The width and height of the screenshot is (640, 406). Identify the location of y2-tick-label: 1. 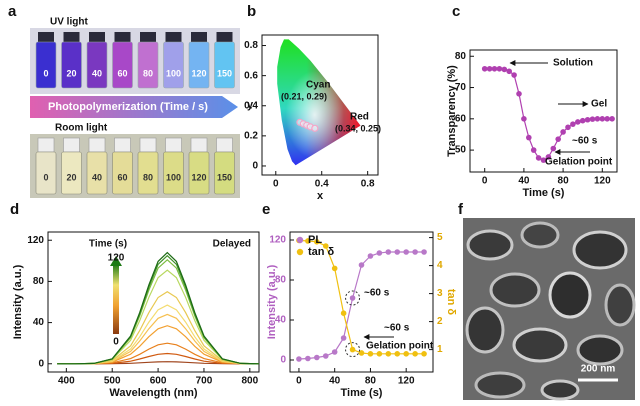
(440, 349).